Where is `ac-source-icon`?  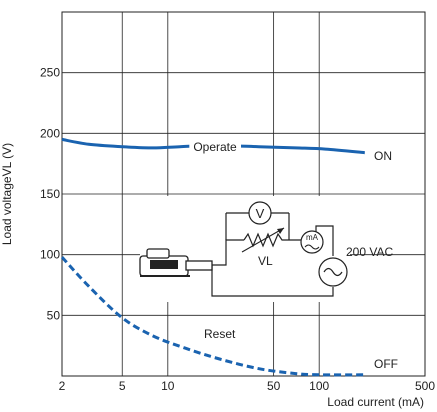 ac-source-icon is located at coordinates (333, 272).